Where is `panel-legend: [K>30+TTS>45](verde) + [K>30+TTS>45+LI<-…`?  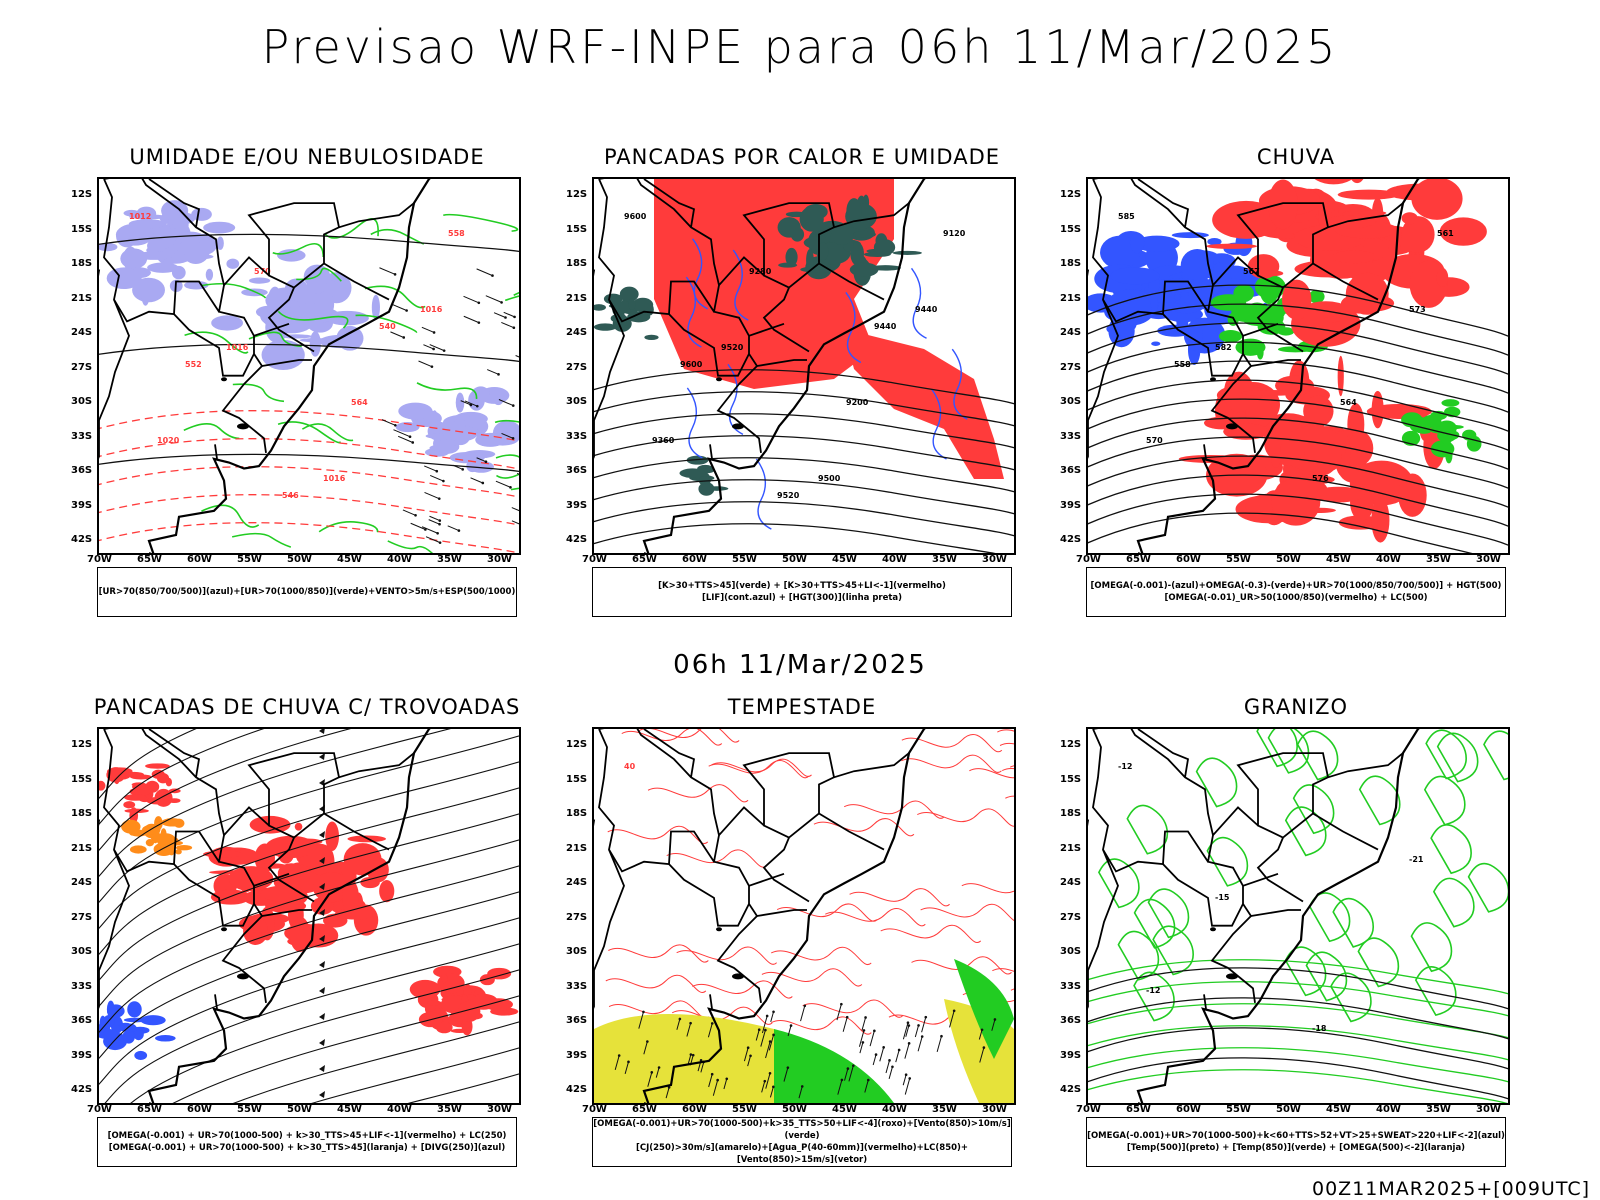
panel-legend: [K>30+TTS>45](verde) + [K>30+TTS>45+LI<-… is located at coordinates (802, 592).